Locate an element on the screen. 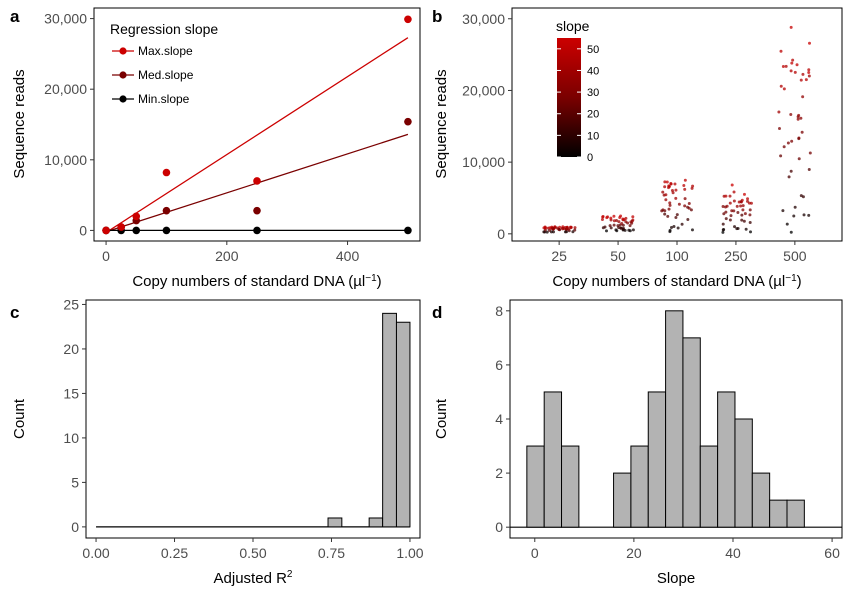 This screenshot has width=850, height=604. legend-med-label: Med.slope is located at coordinates (166, 75).